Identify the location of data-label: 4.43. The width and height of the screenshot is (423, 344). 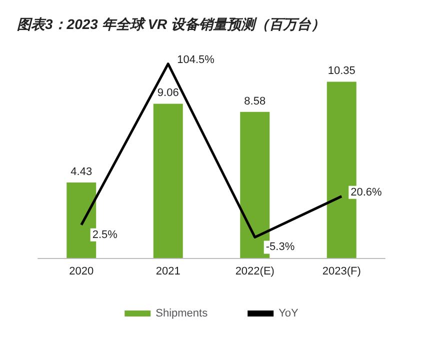
(81, 172).